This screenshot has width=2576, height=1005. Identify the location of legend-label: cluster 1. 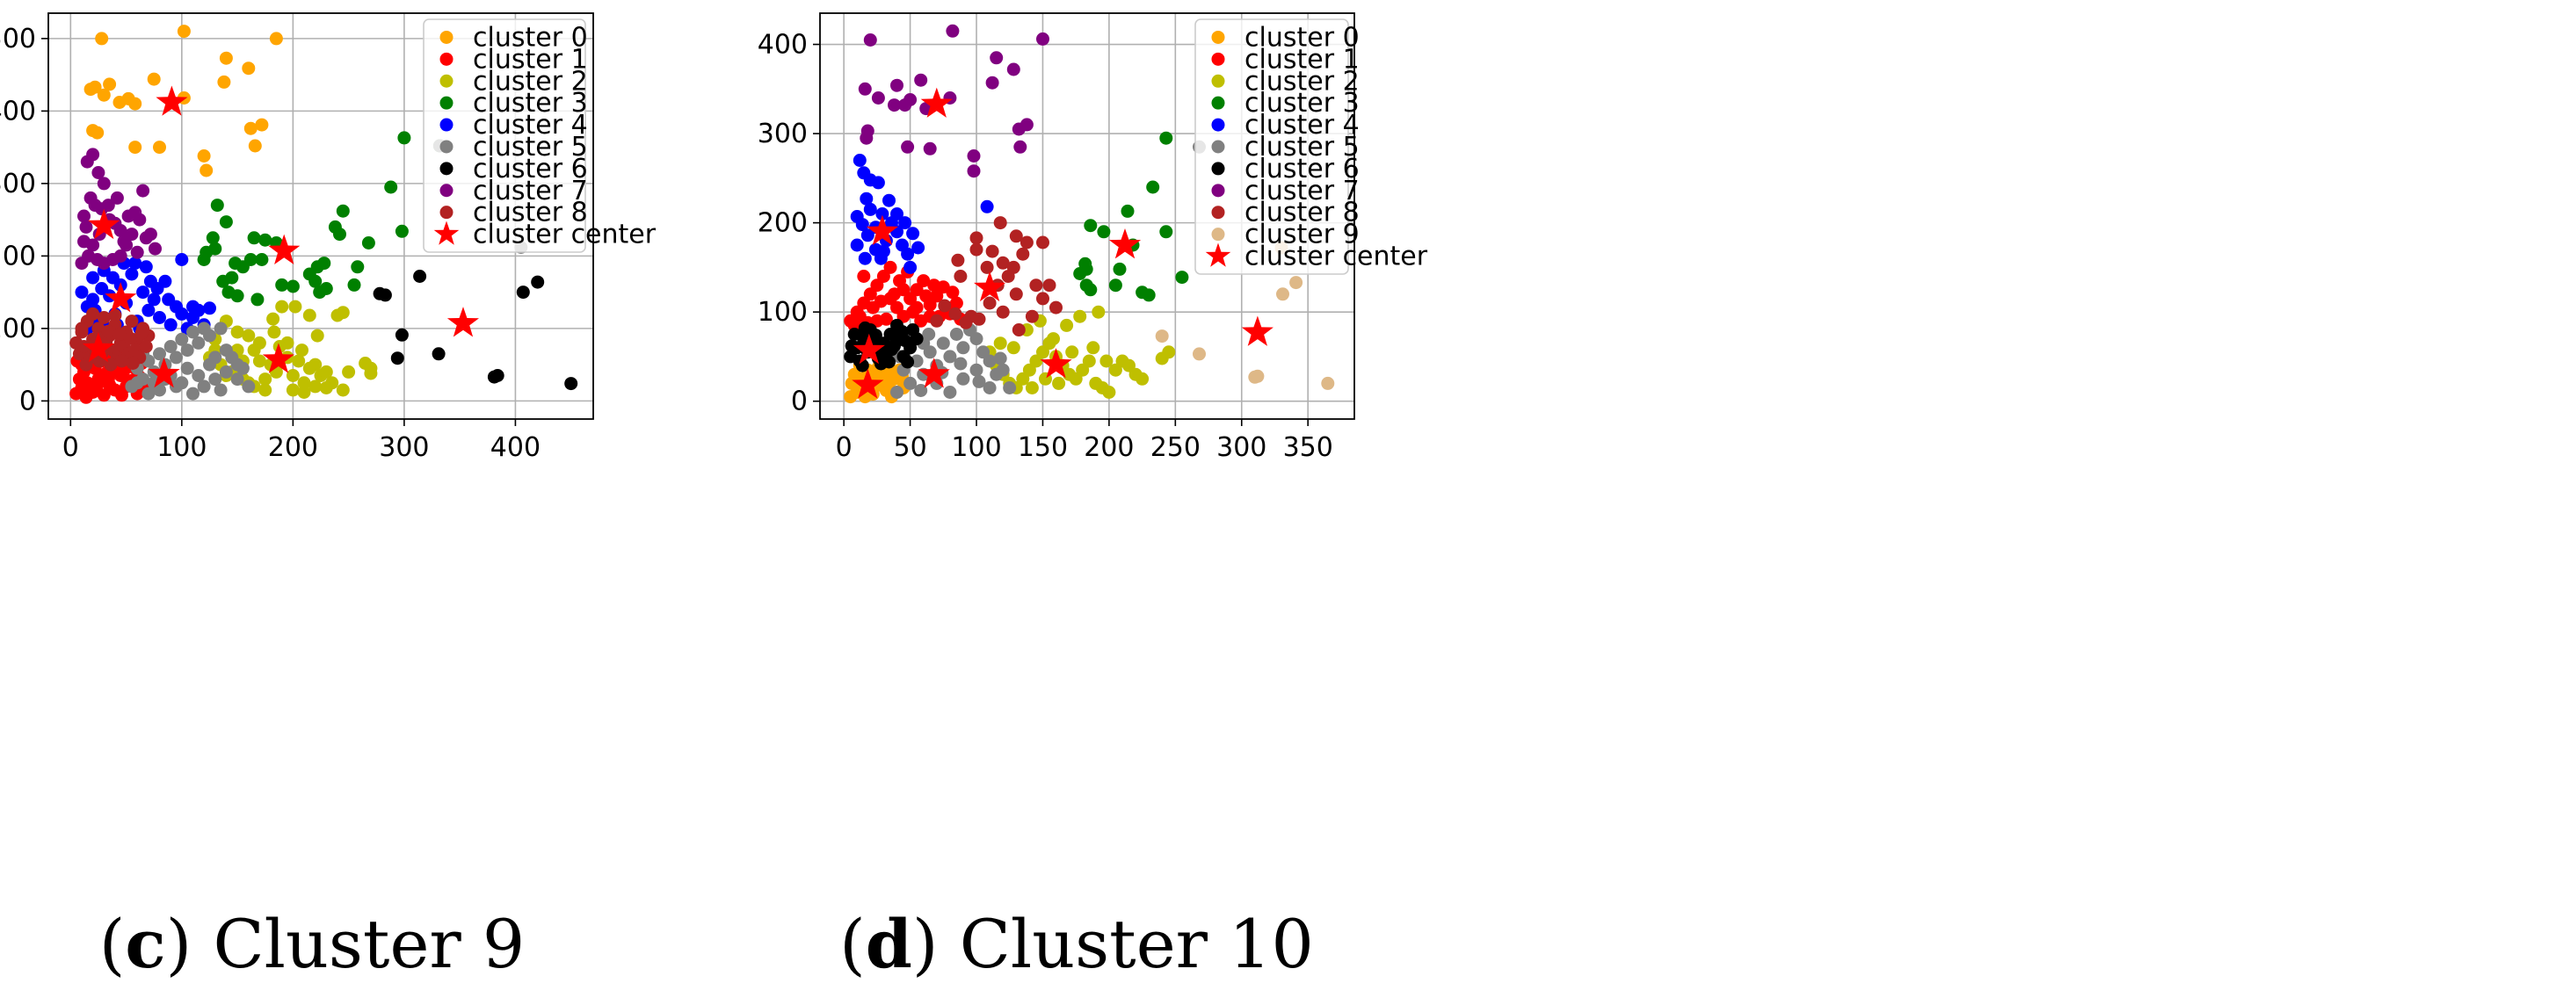
(530, 60).